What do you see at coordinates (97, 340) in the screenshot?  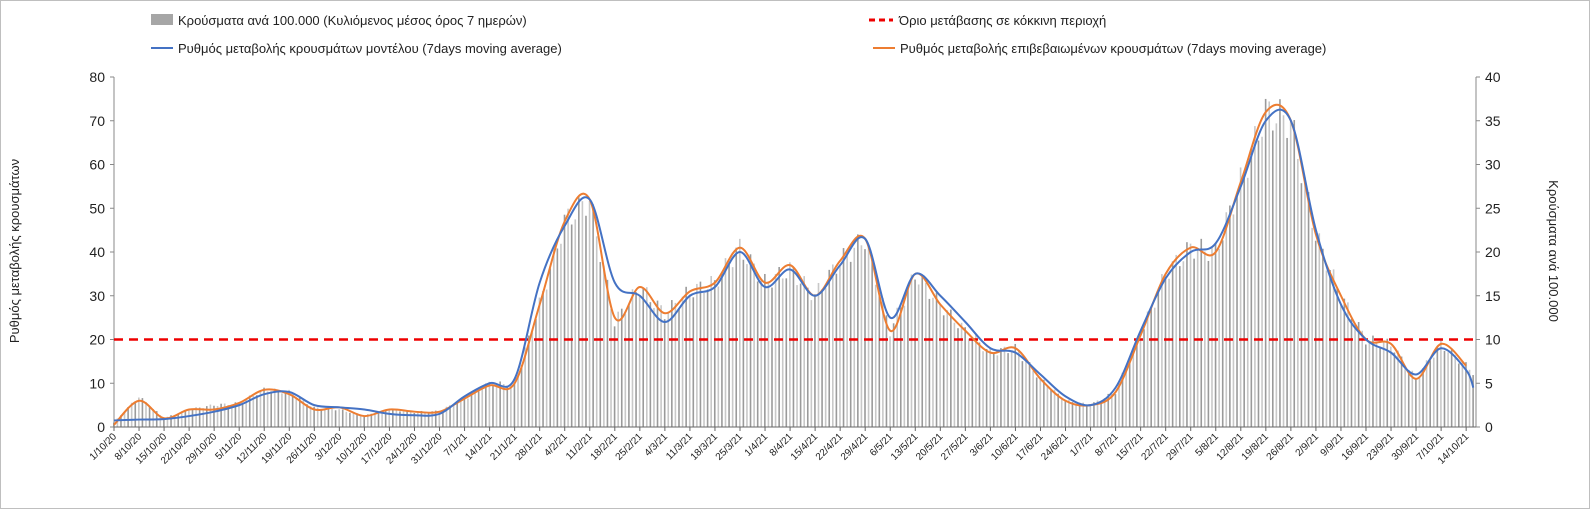 I see `y-tick-label: 20` at bounding box center [97, 340].